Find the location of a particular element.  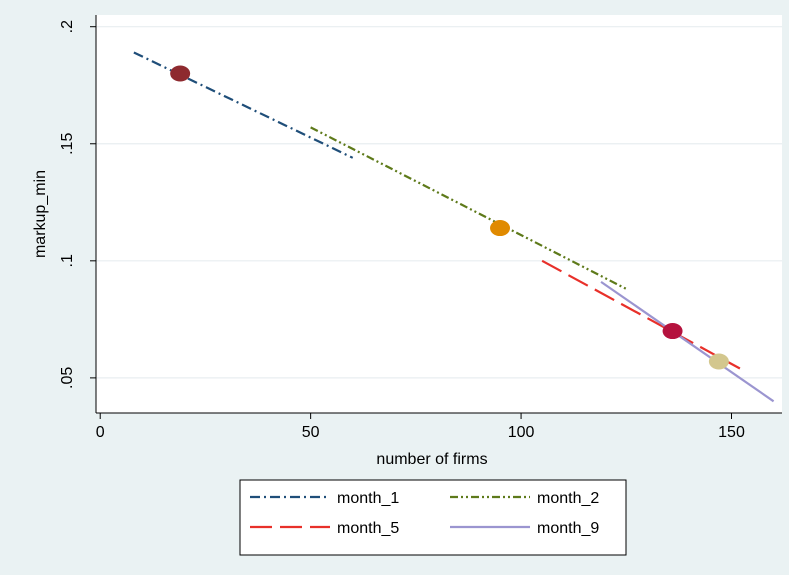

y-tick-label-3: .2 is located at coordinates (67, 26).